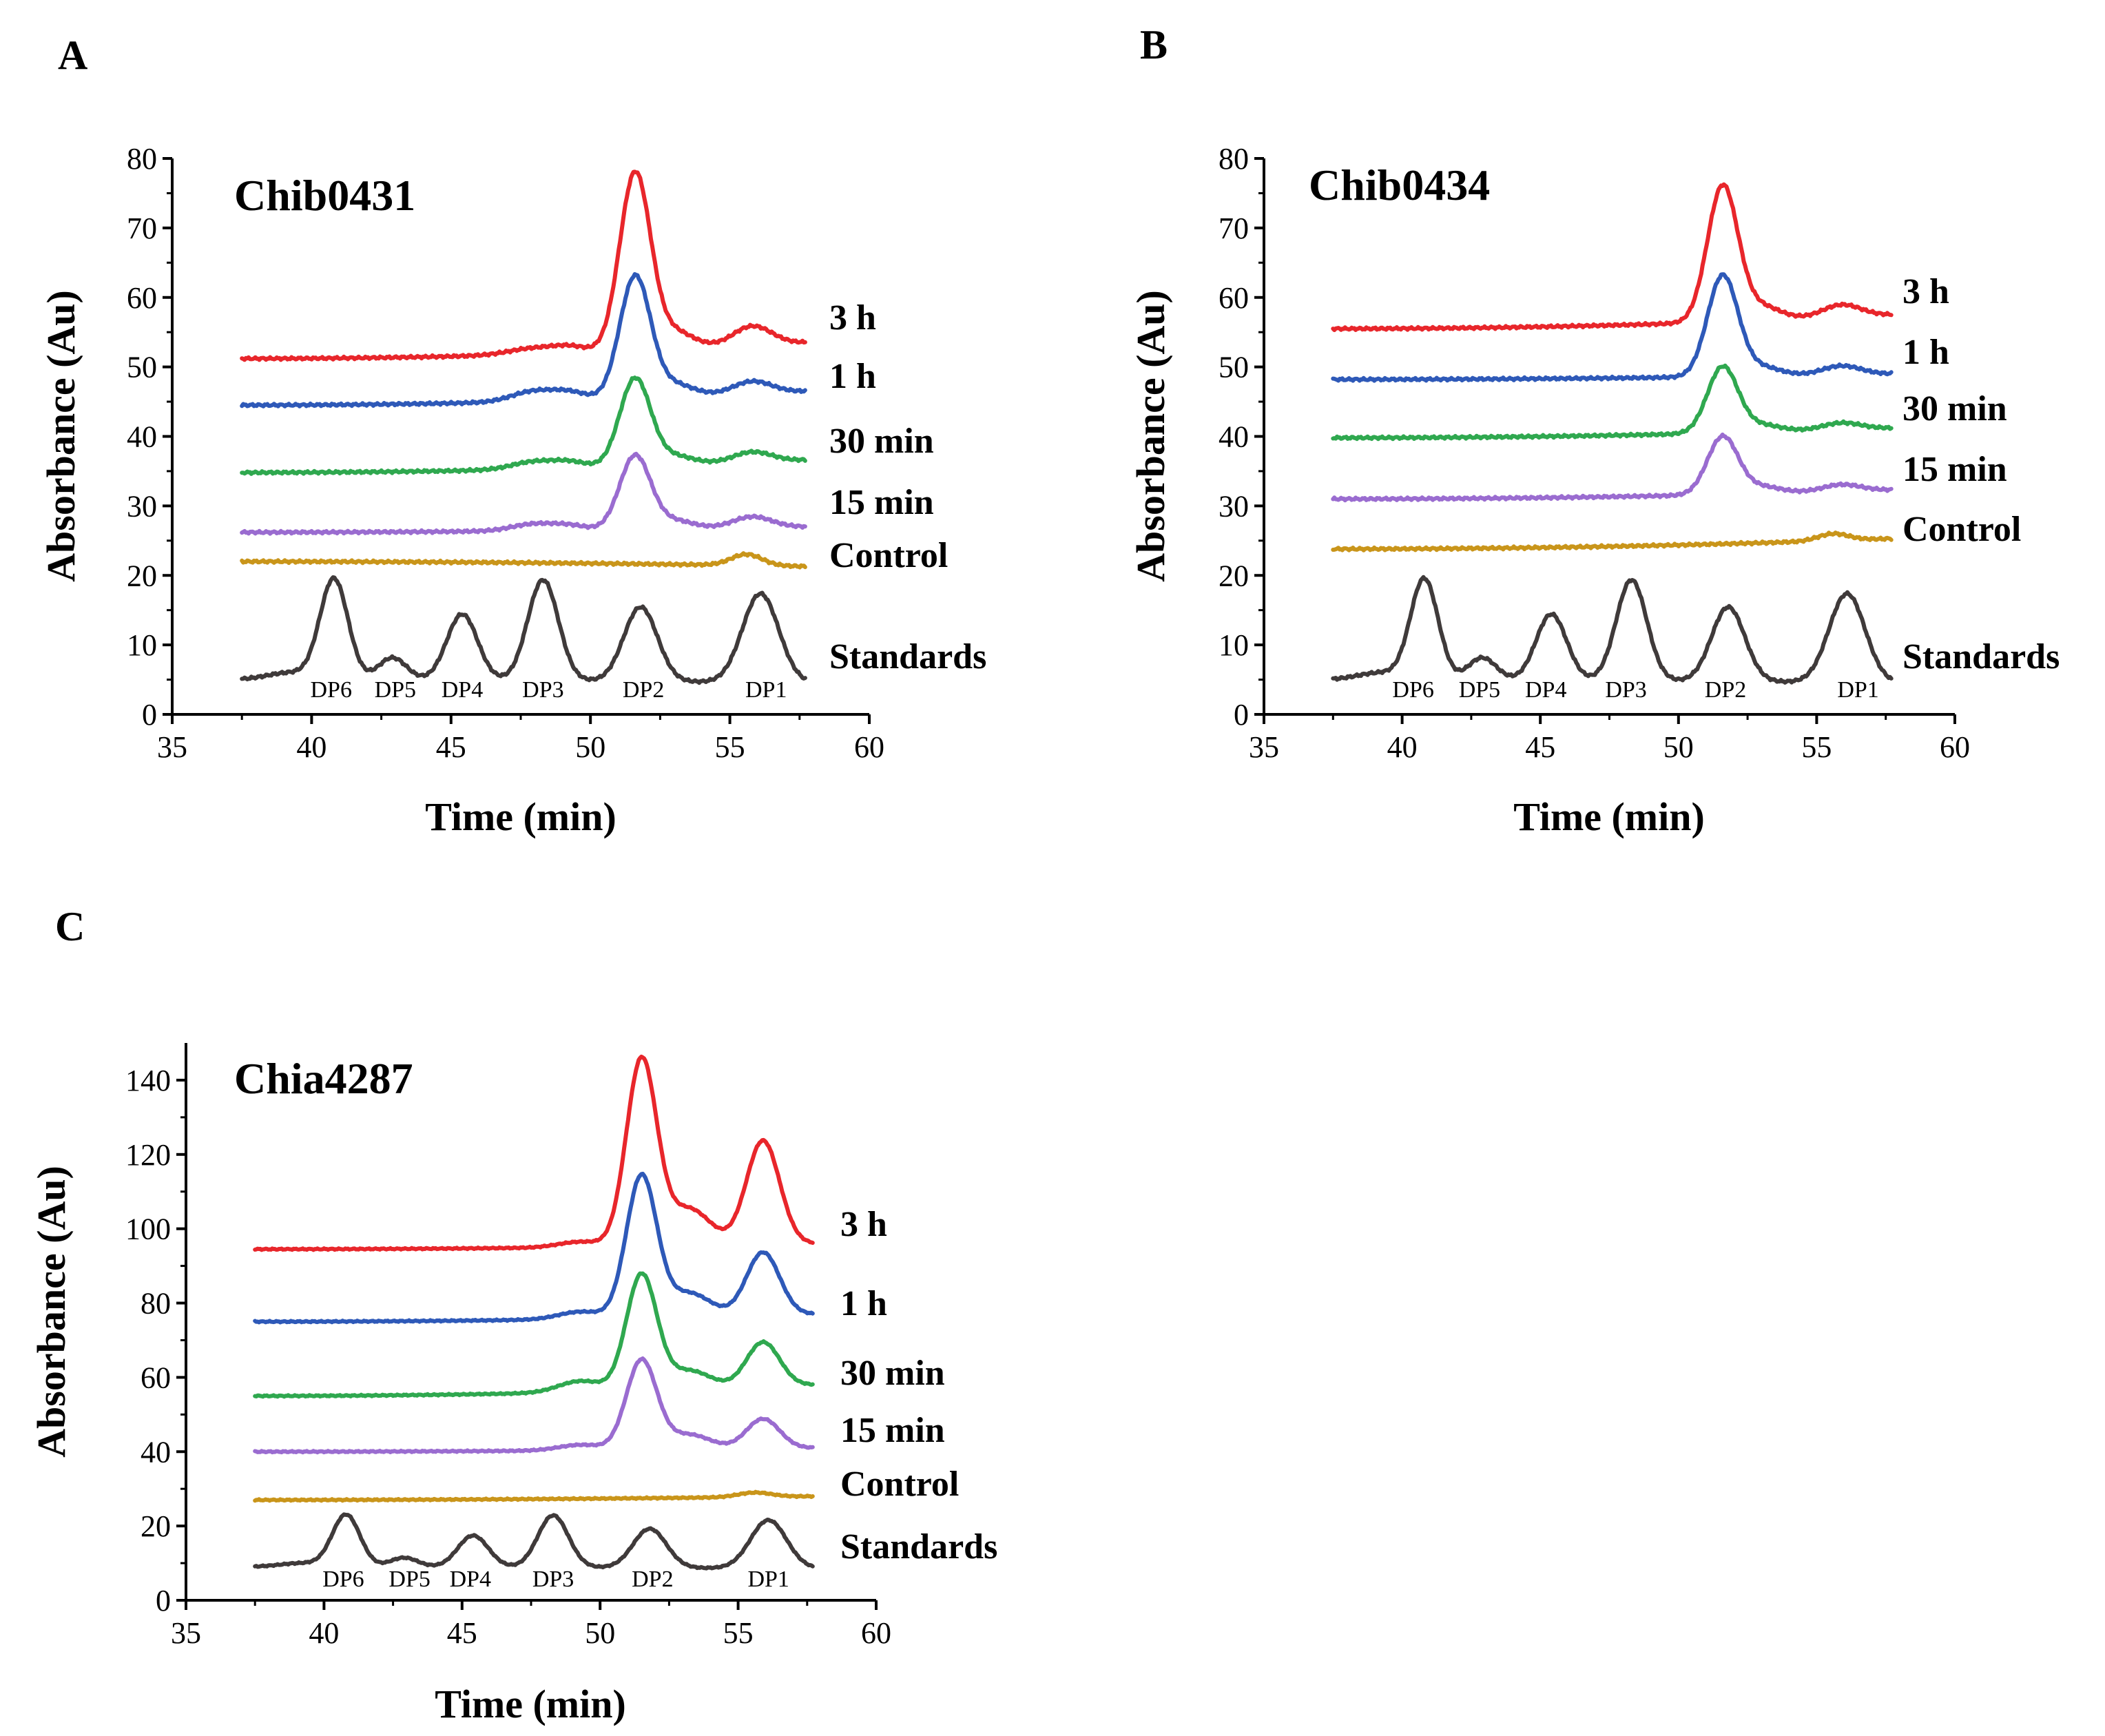 This screenshot has height=1736, width=2105. What do you see at coordinates (324, 195) in the screenshot?
I see `chart-title: Chib0431` at bounding box center [324, 195].